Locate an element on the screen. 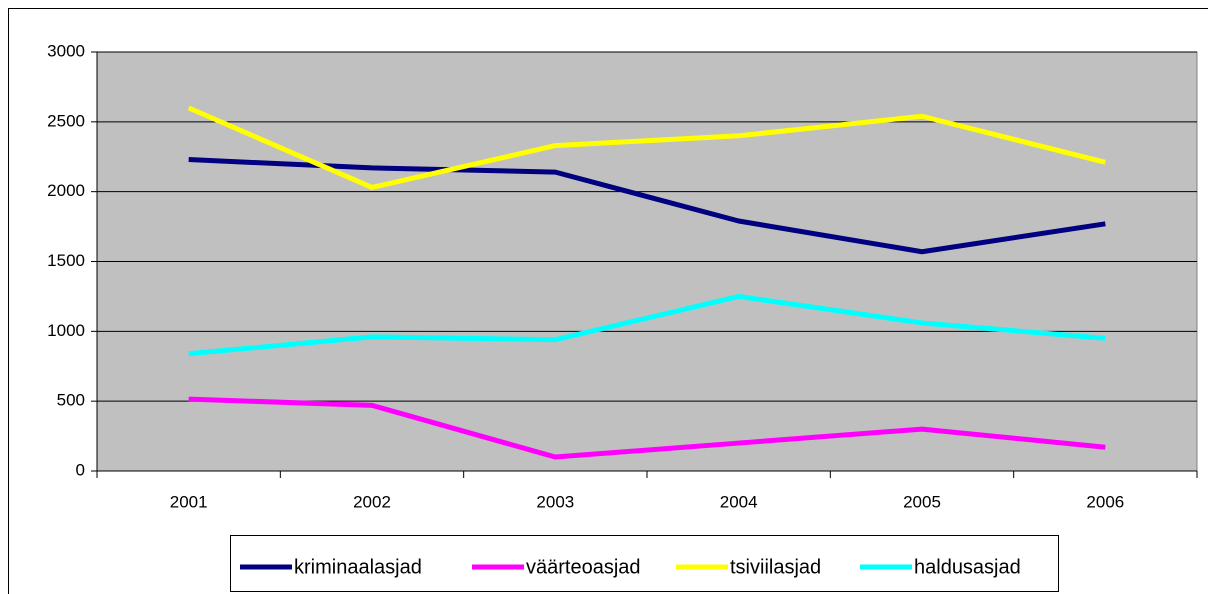 Image resolution: width=1208 pixels, height=594 pixels. y-tick-label: 500 is located at coordinates (71, 400).